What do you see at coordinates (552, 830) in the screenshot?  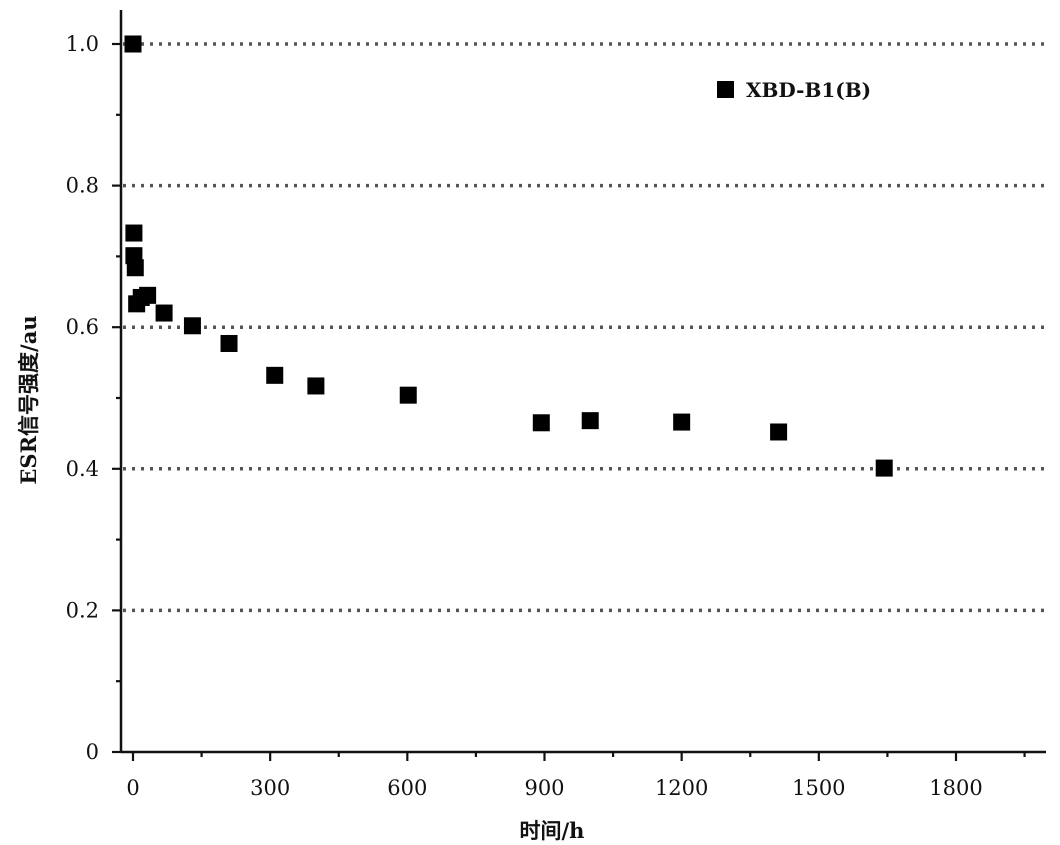 I see `x-axis-title: 时间/h` at bounding box center [552, 830].